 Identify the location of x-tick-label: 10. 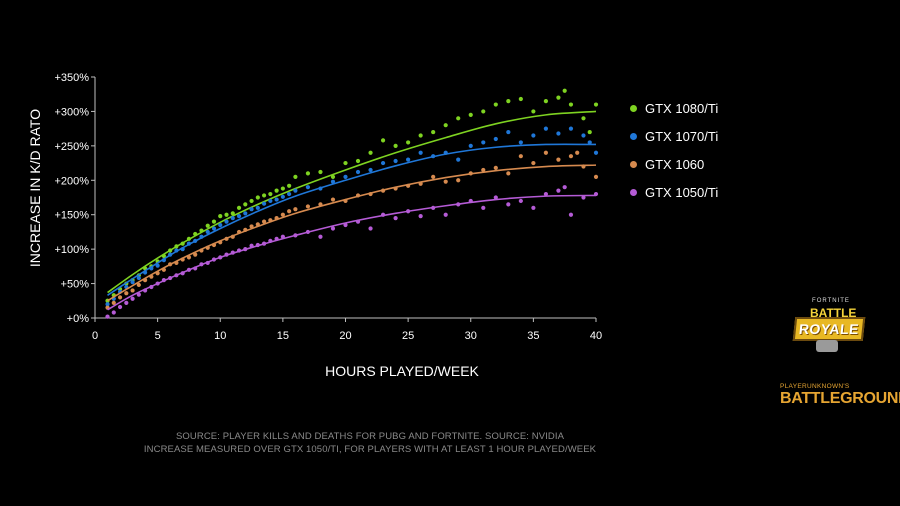
(220, 336).